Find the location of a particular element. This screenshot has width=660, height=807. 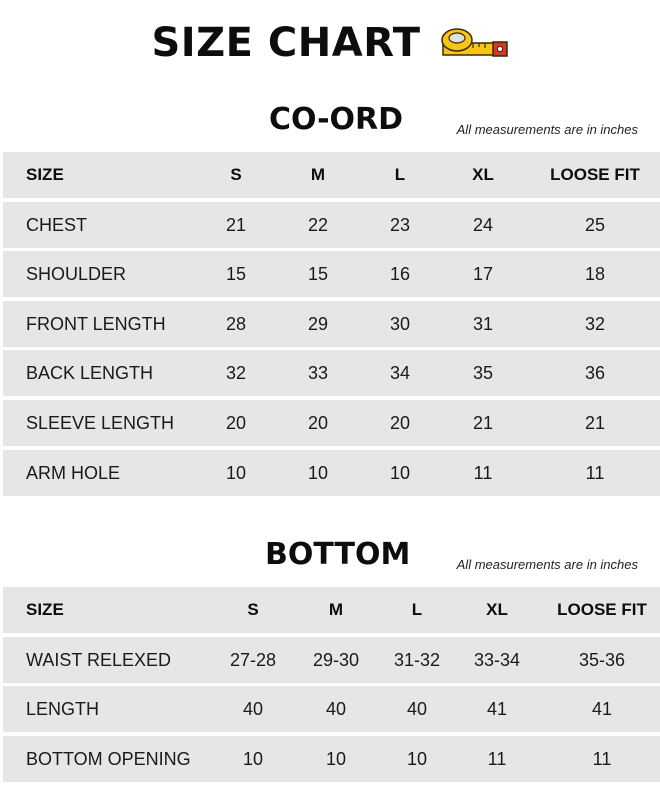

page-title: SIZE CHART is located at coordinates (286, 43).